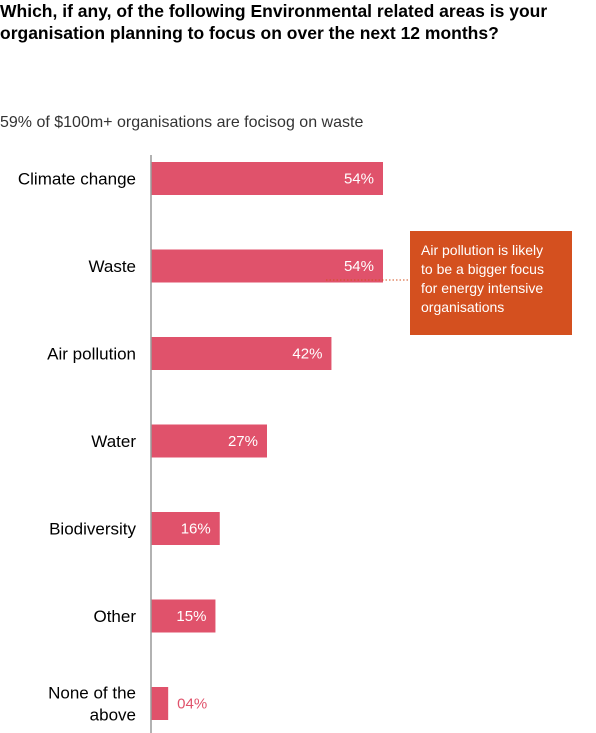  What do you see at coordinates (209, 441) in the screenshot?
I see `bar-water` at bounding box center [209, 441].